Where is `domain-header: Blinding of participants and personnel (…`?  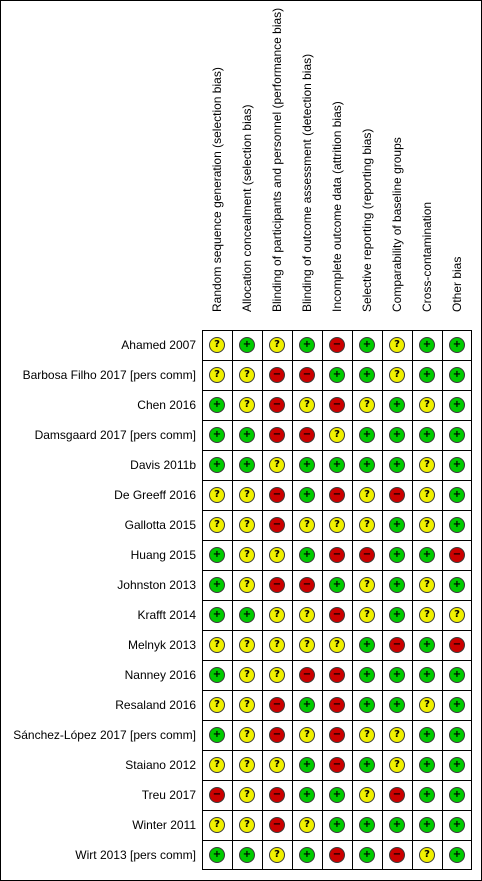 domain-header: Blinding of participants and personnel (… is located at coordinates (277, 167).